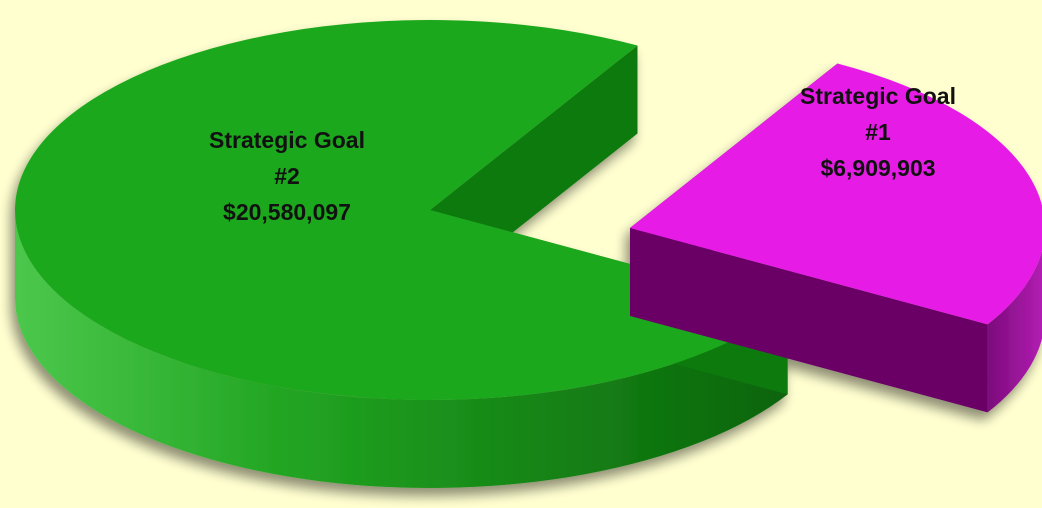  Describe the element at coordinates (878, 96) in the screenshot. I see `slice-1-label-line: Strategic Goal` at that location.